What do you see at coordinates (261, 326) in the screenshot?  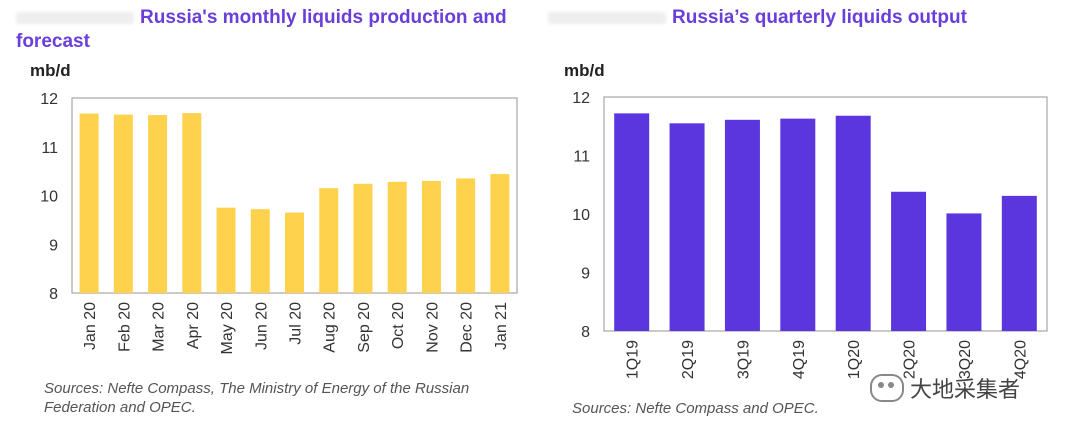 I see `x-tick-label: Jun 20` at bounding box center [261, 326].